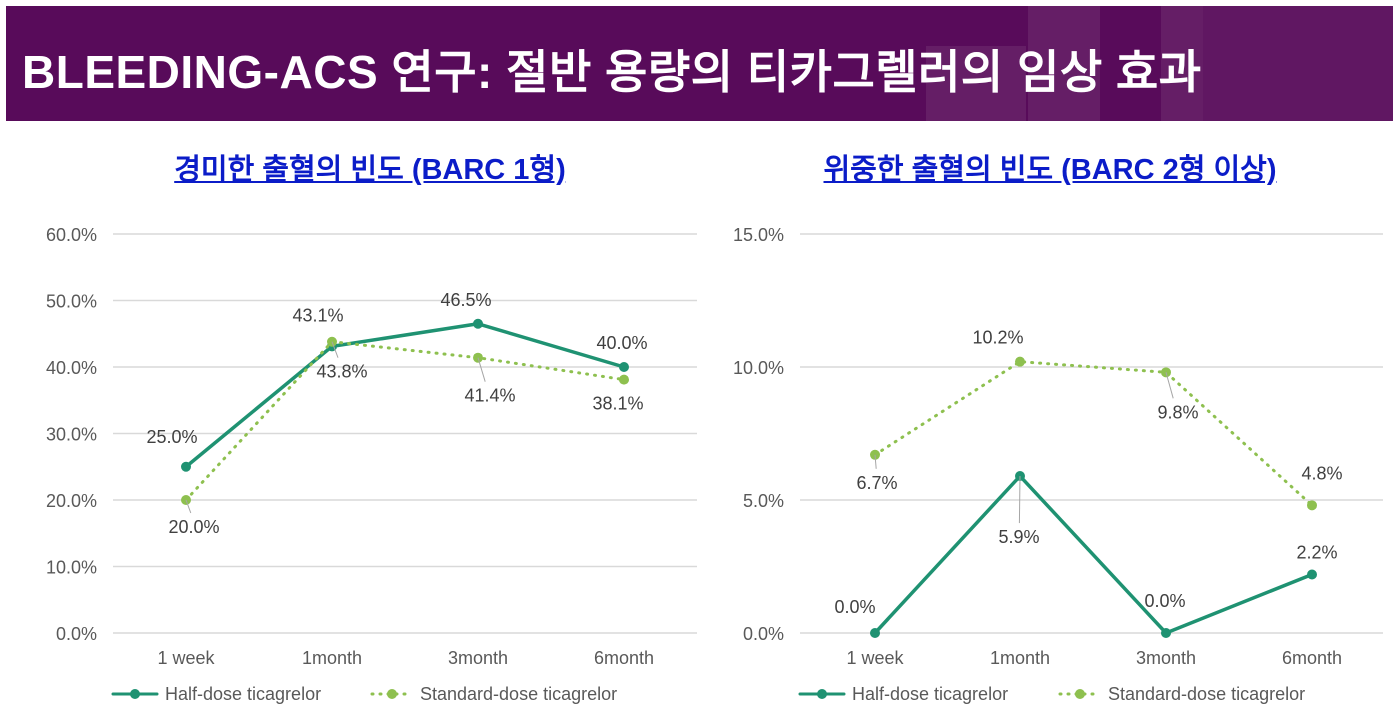 Image resolution: width=1399 pixels, height=711 pixels. I want to click on page-title: BLEEDING-ACS 연구: 절반 용량의 티카그렐러의 임상 효과, so click(612, 72).